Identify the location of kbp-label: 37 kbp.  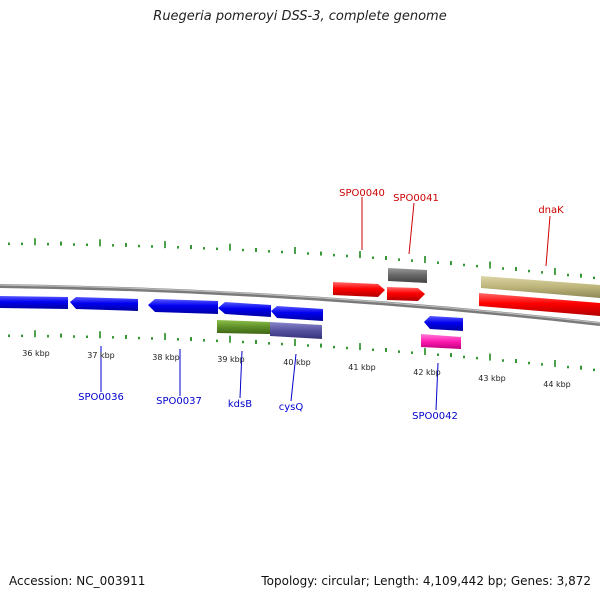
(101, 355).